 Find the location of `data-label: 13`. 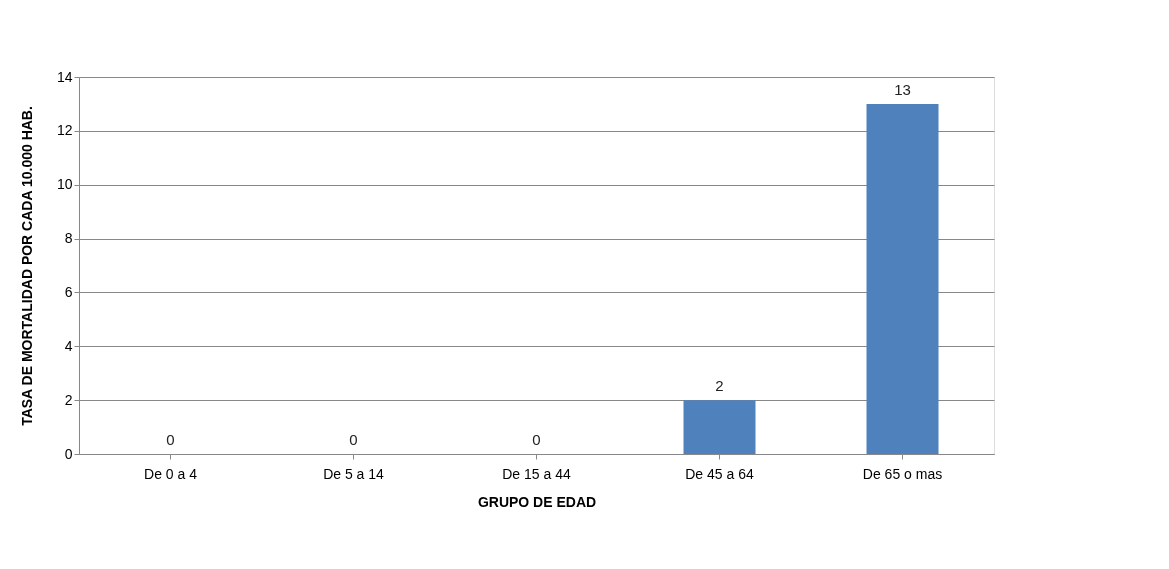

data-label: 13 is located at coordinates (902, 89).